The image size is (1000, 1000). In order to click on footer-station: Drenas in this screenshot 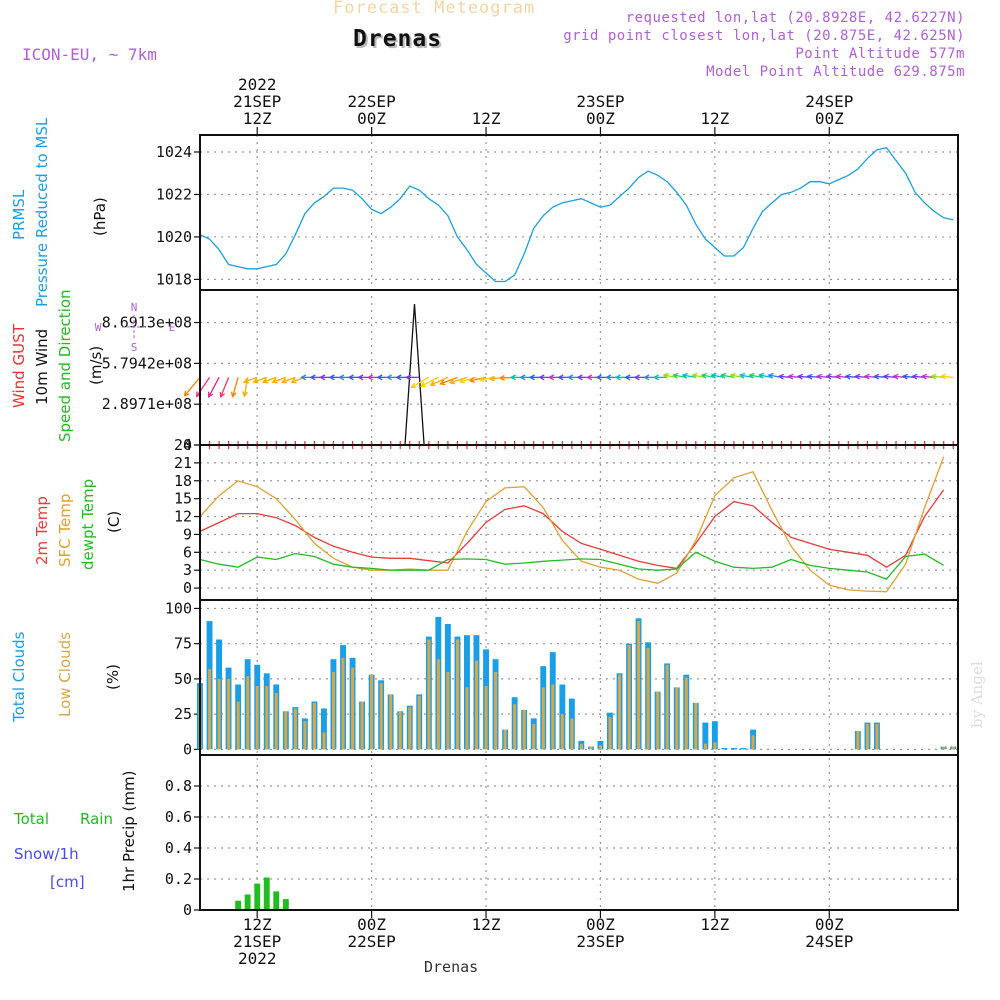, I will do `click(451, 967)`.